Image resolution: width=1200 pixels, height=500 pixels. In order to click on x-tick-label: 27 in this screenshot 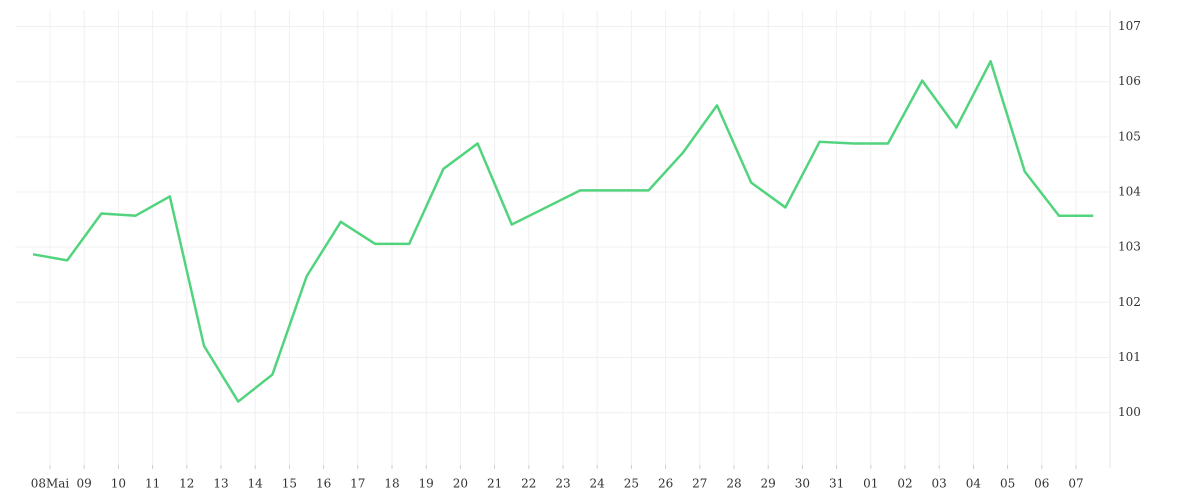, I will do `click(699, 484)`.